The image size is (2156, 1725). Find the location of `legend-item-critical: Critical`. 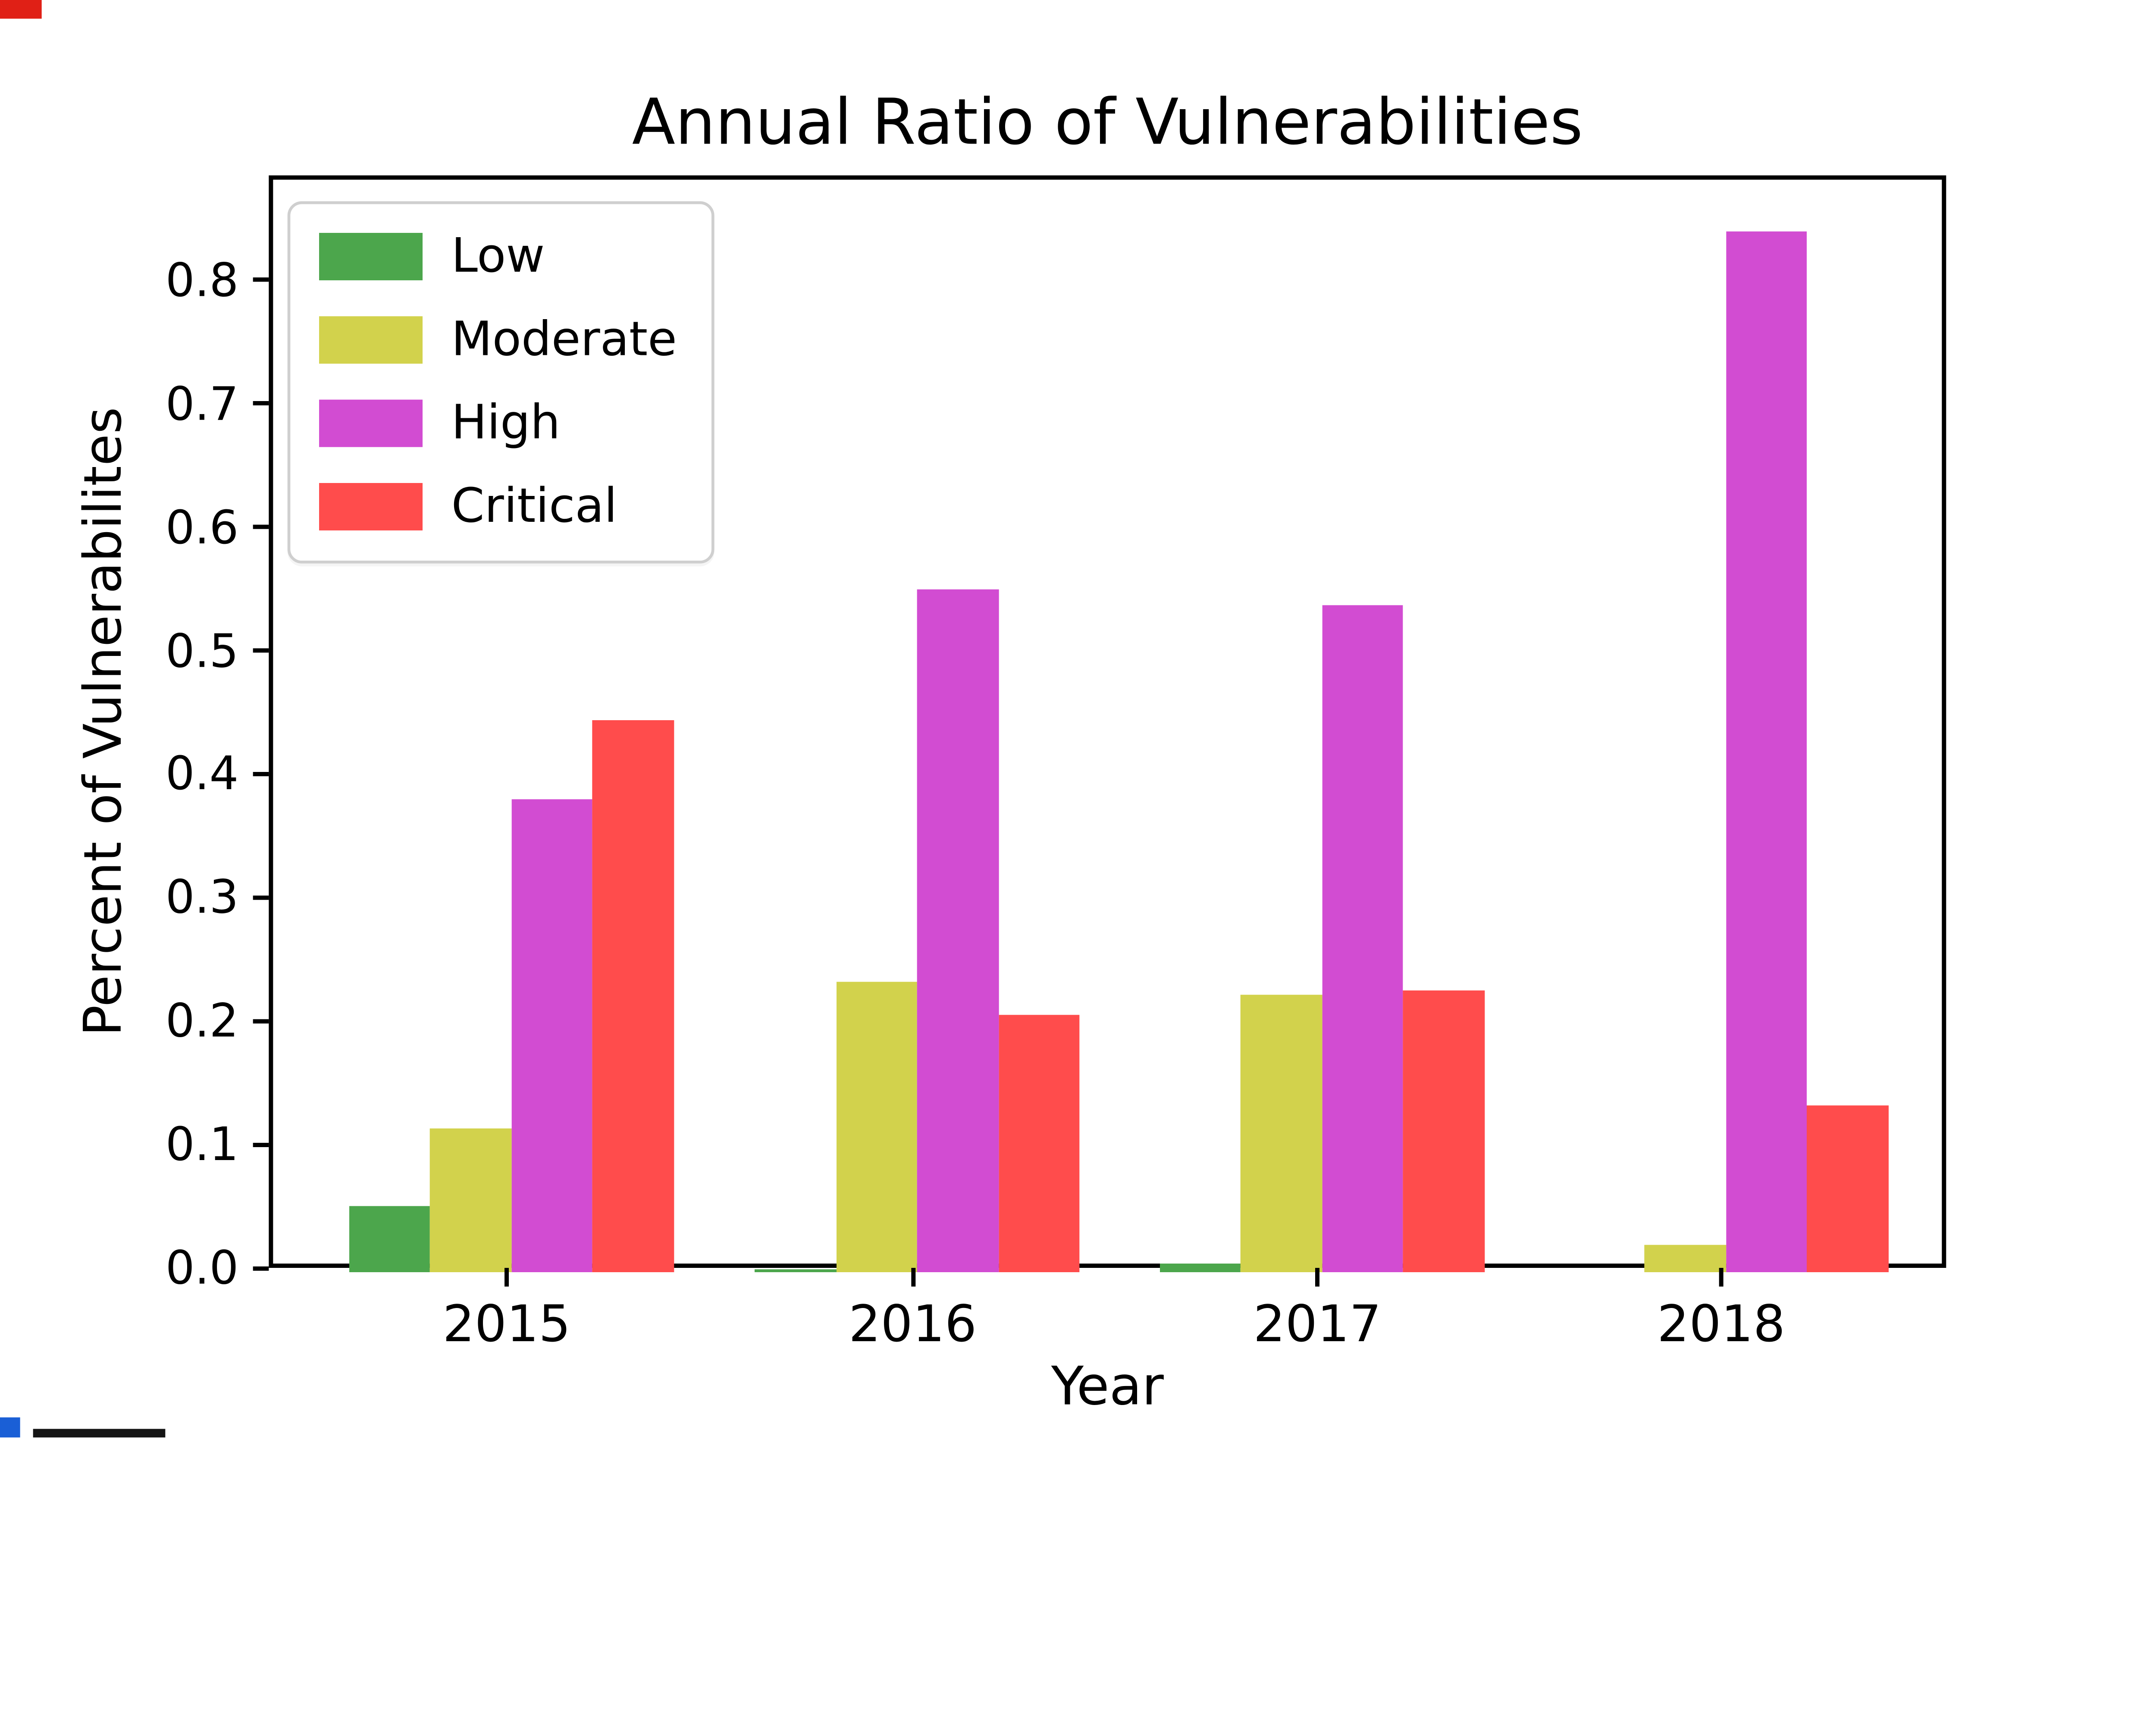

legend-item-critical: Critical is located at coordinates (498, 506).